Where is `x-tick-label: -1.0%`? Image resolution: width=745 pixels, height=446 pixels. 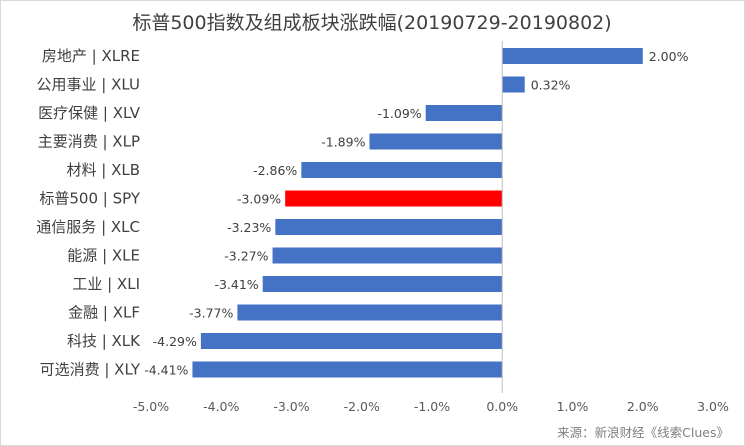 x-tick-label: -1.0% is located at coordinates (432, 406).